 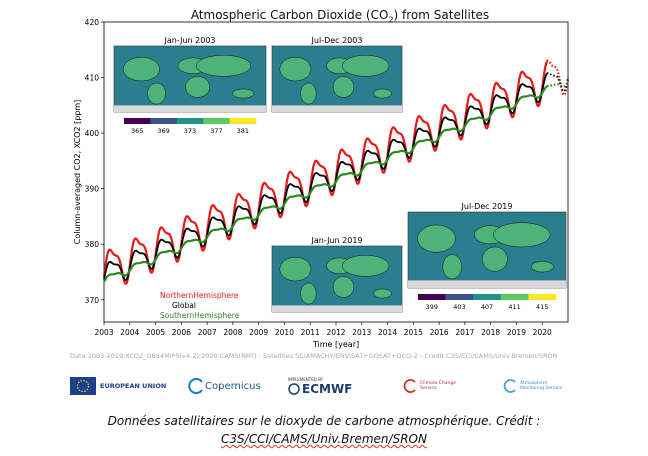 I want to click on inset-jul-dec-2019-colorbar-tick: 407, so click(x=487, y=307).